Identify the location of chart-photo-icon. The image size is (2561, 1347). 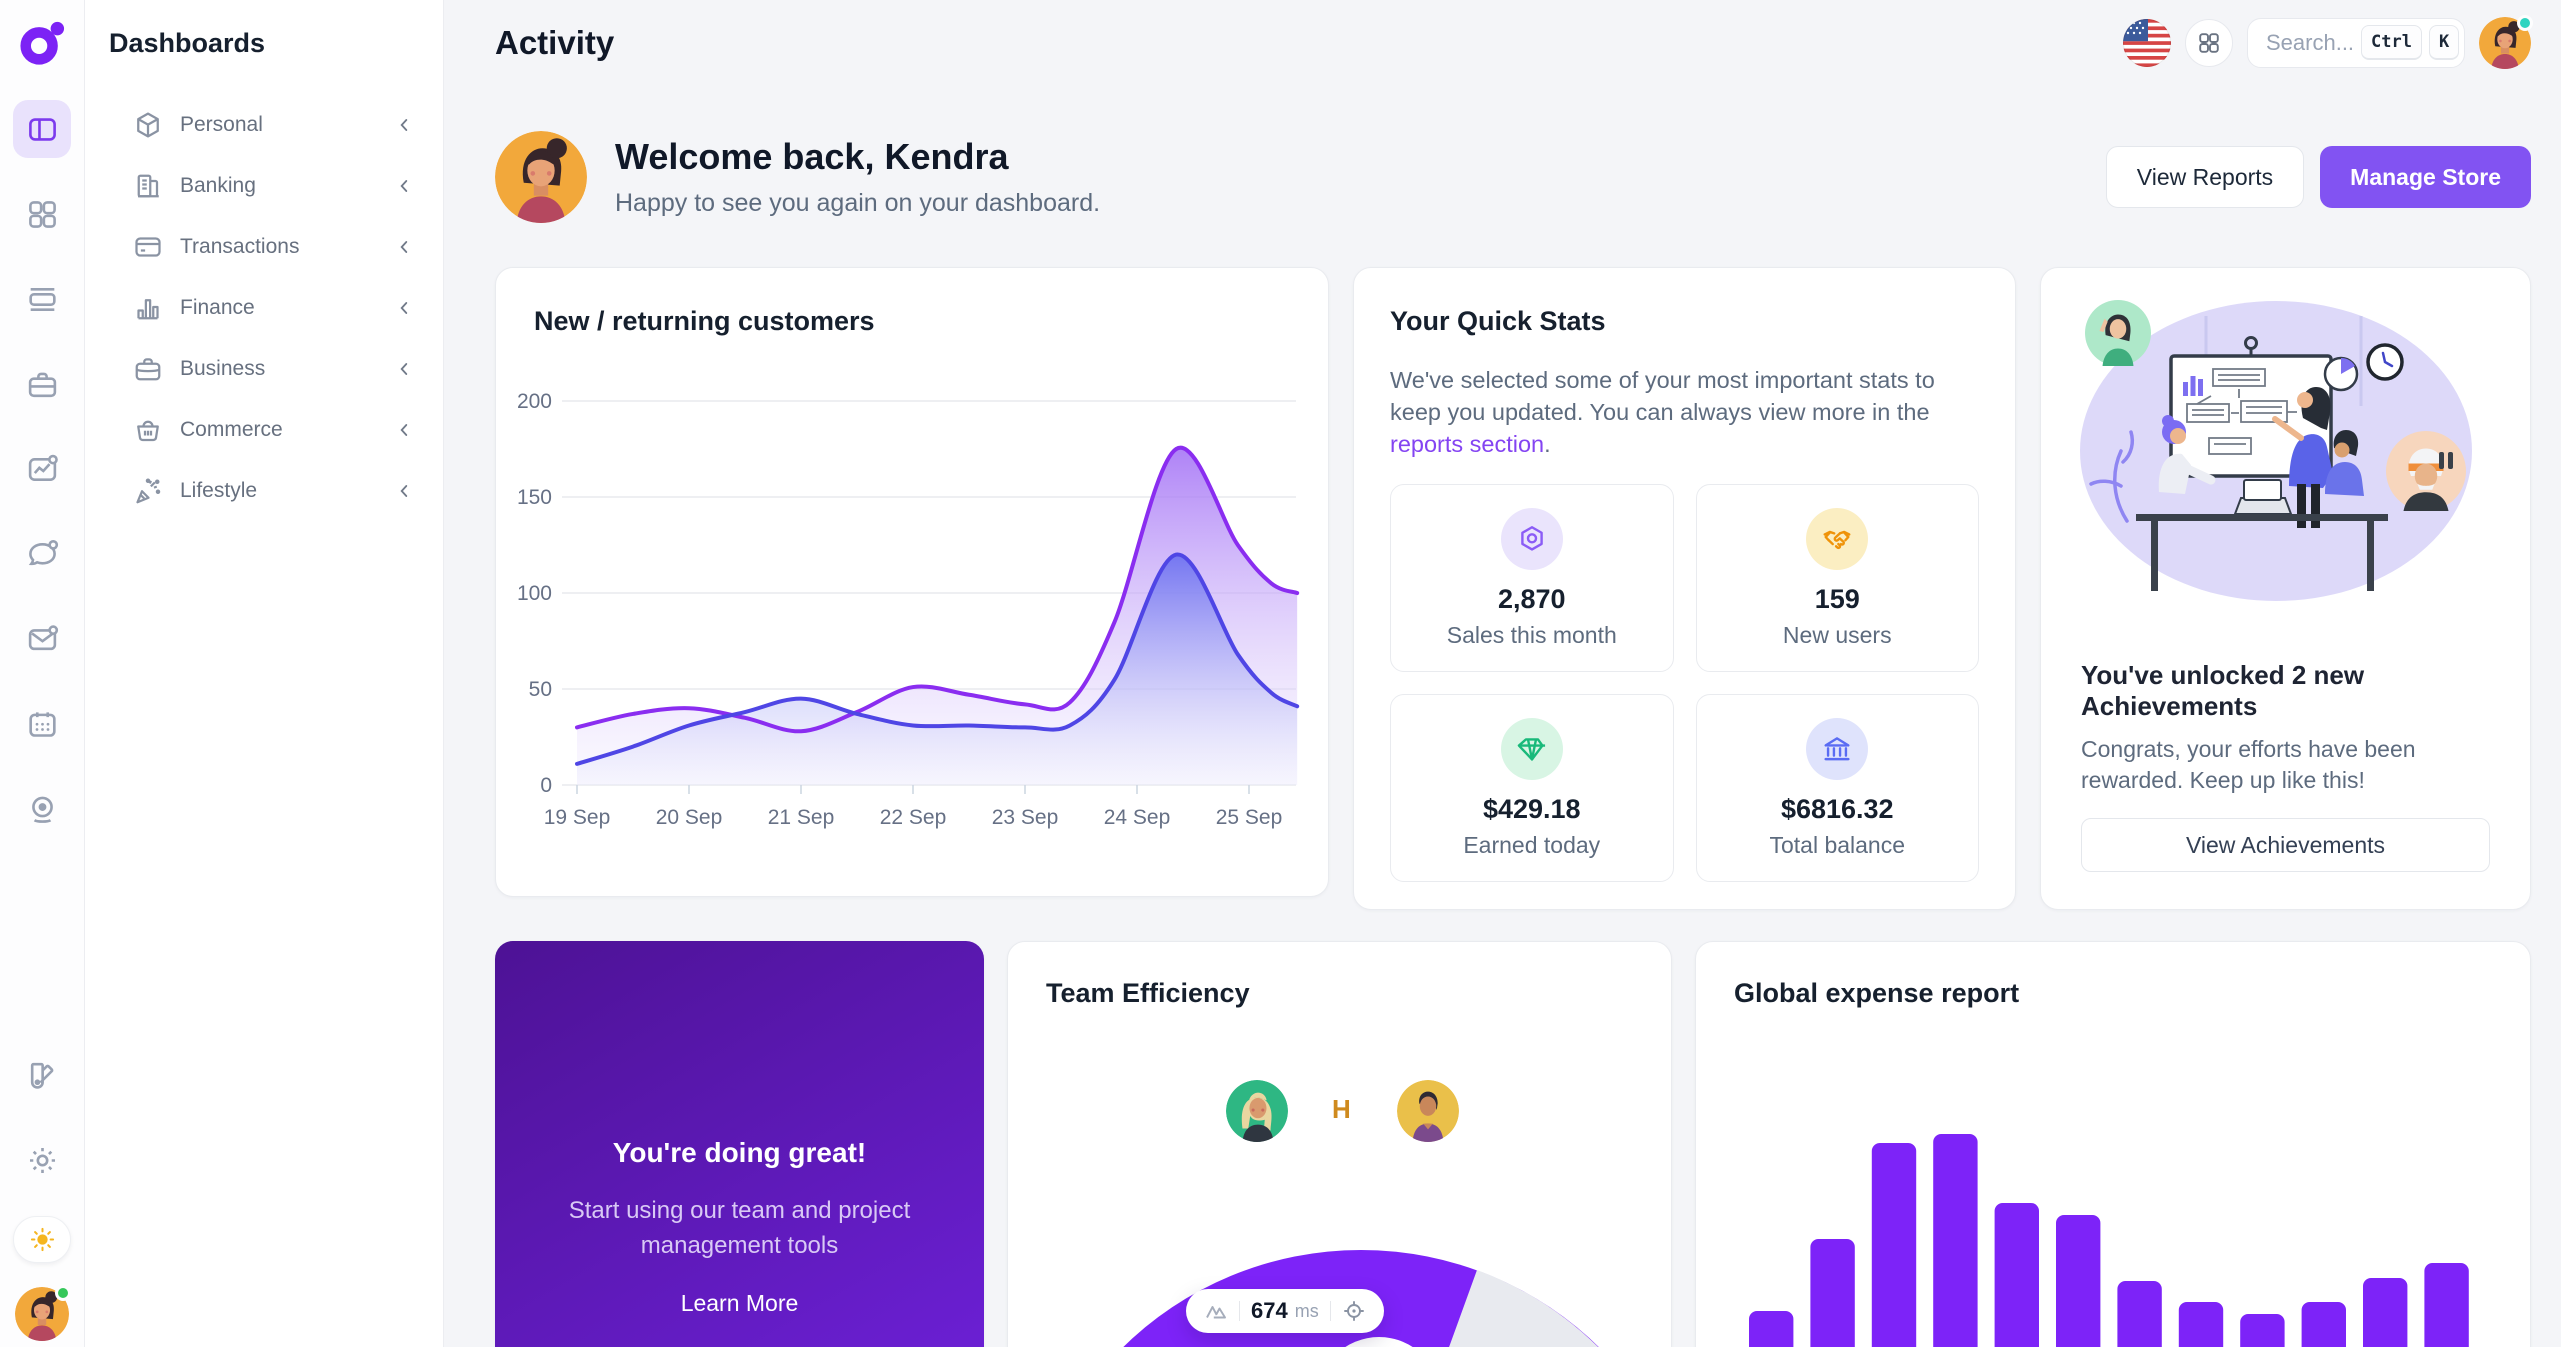
(43, 467).